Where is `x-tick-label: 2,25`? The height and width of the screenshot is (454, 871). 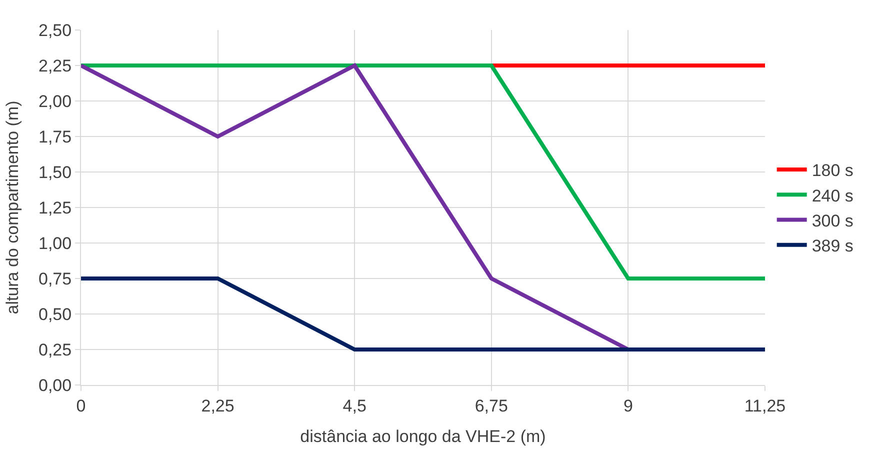 x-tick-label: 2,25 is located at coordinates (217, 406).